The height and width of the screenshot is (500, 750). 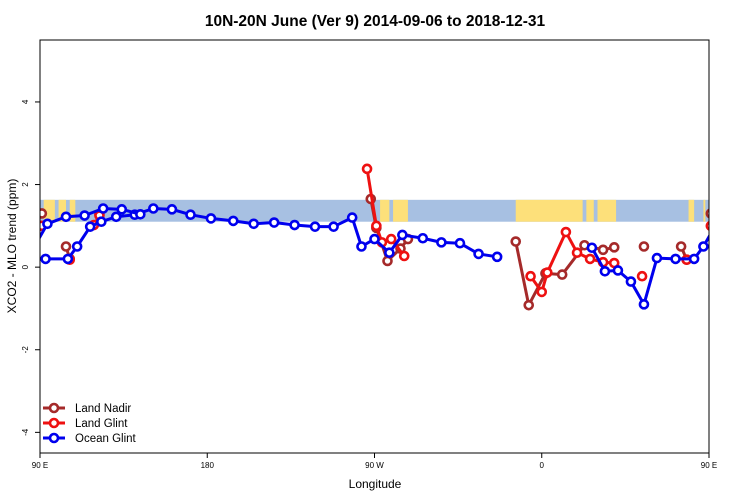 I want to click on legend-label: Ocean Glint, so click(x=106, y=439).